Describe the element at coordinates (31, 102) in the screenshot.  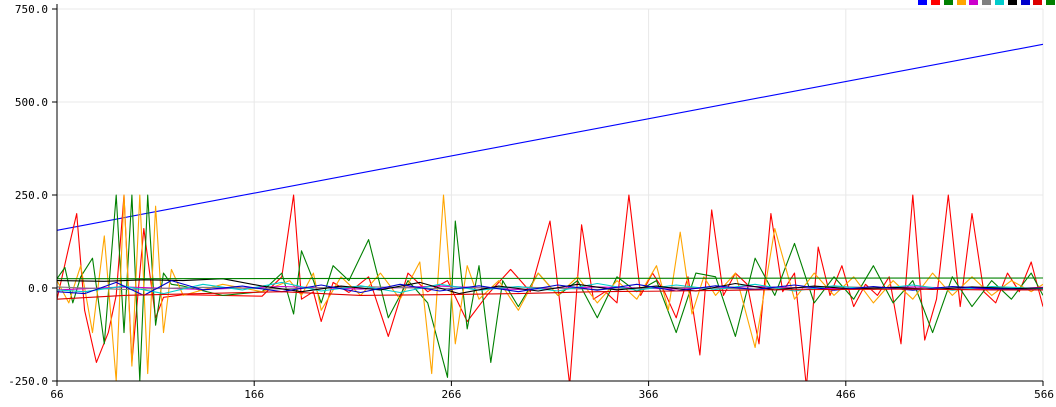
I see `y-tick-label-3: 500.0` at that location.